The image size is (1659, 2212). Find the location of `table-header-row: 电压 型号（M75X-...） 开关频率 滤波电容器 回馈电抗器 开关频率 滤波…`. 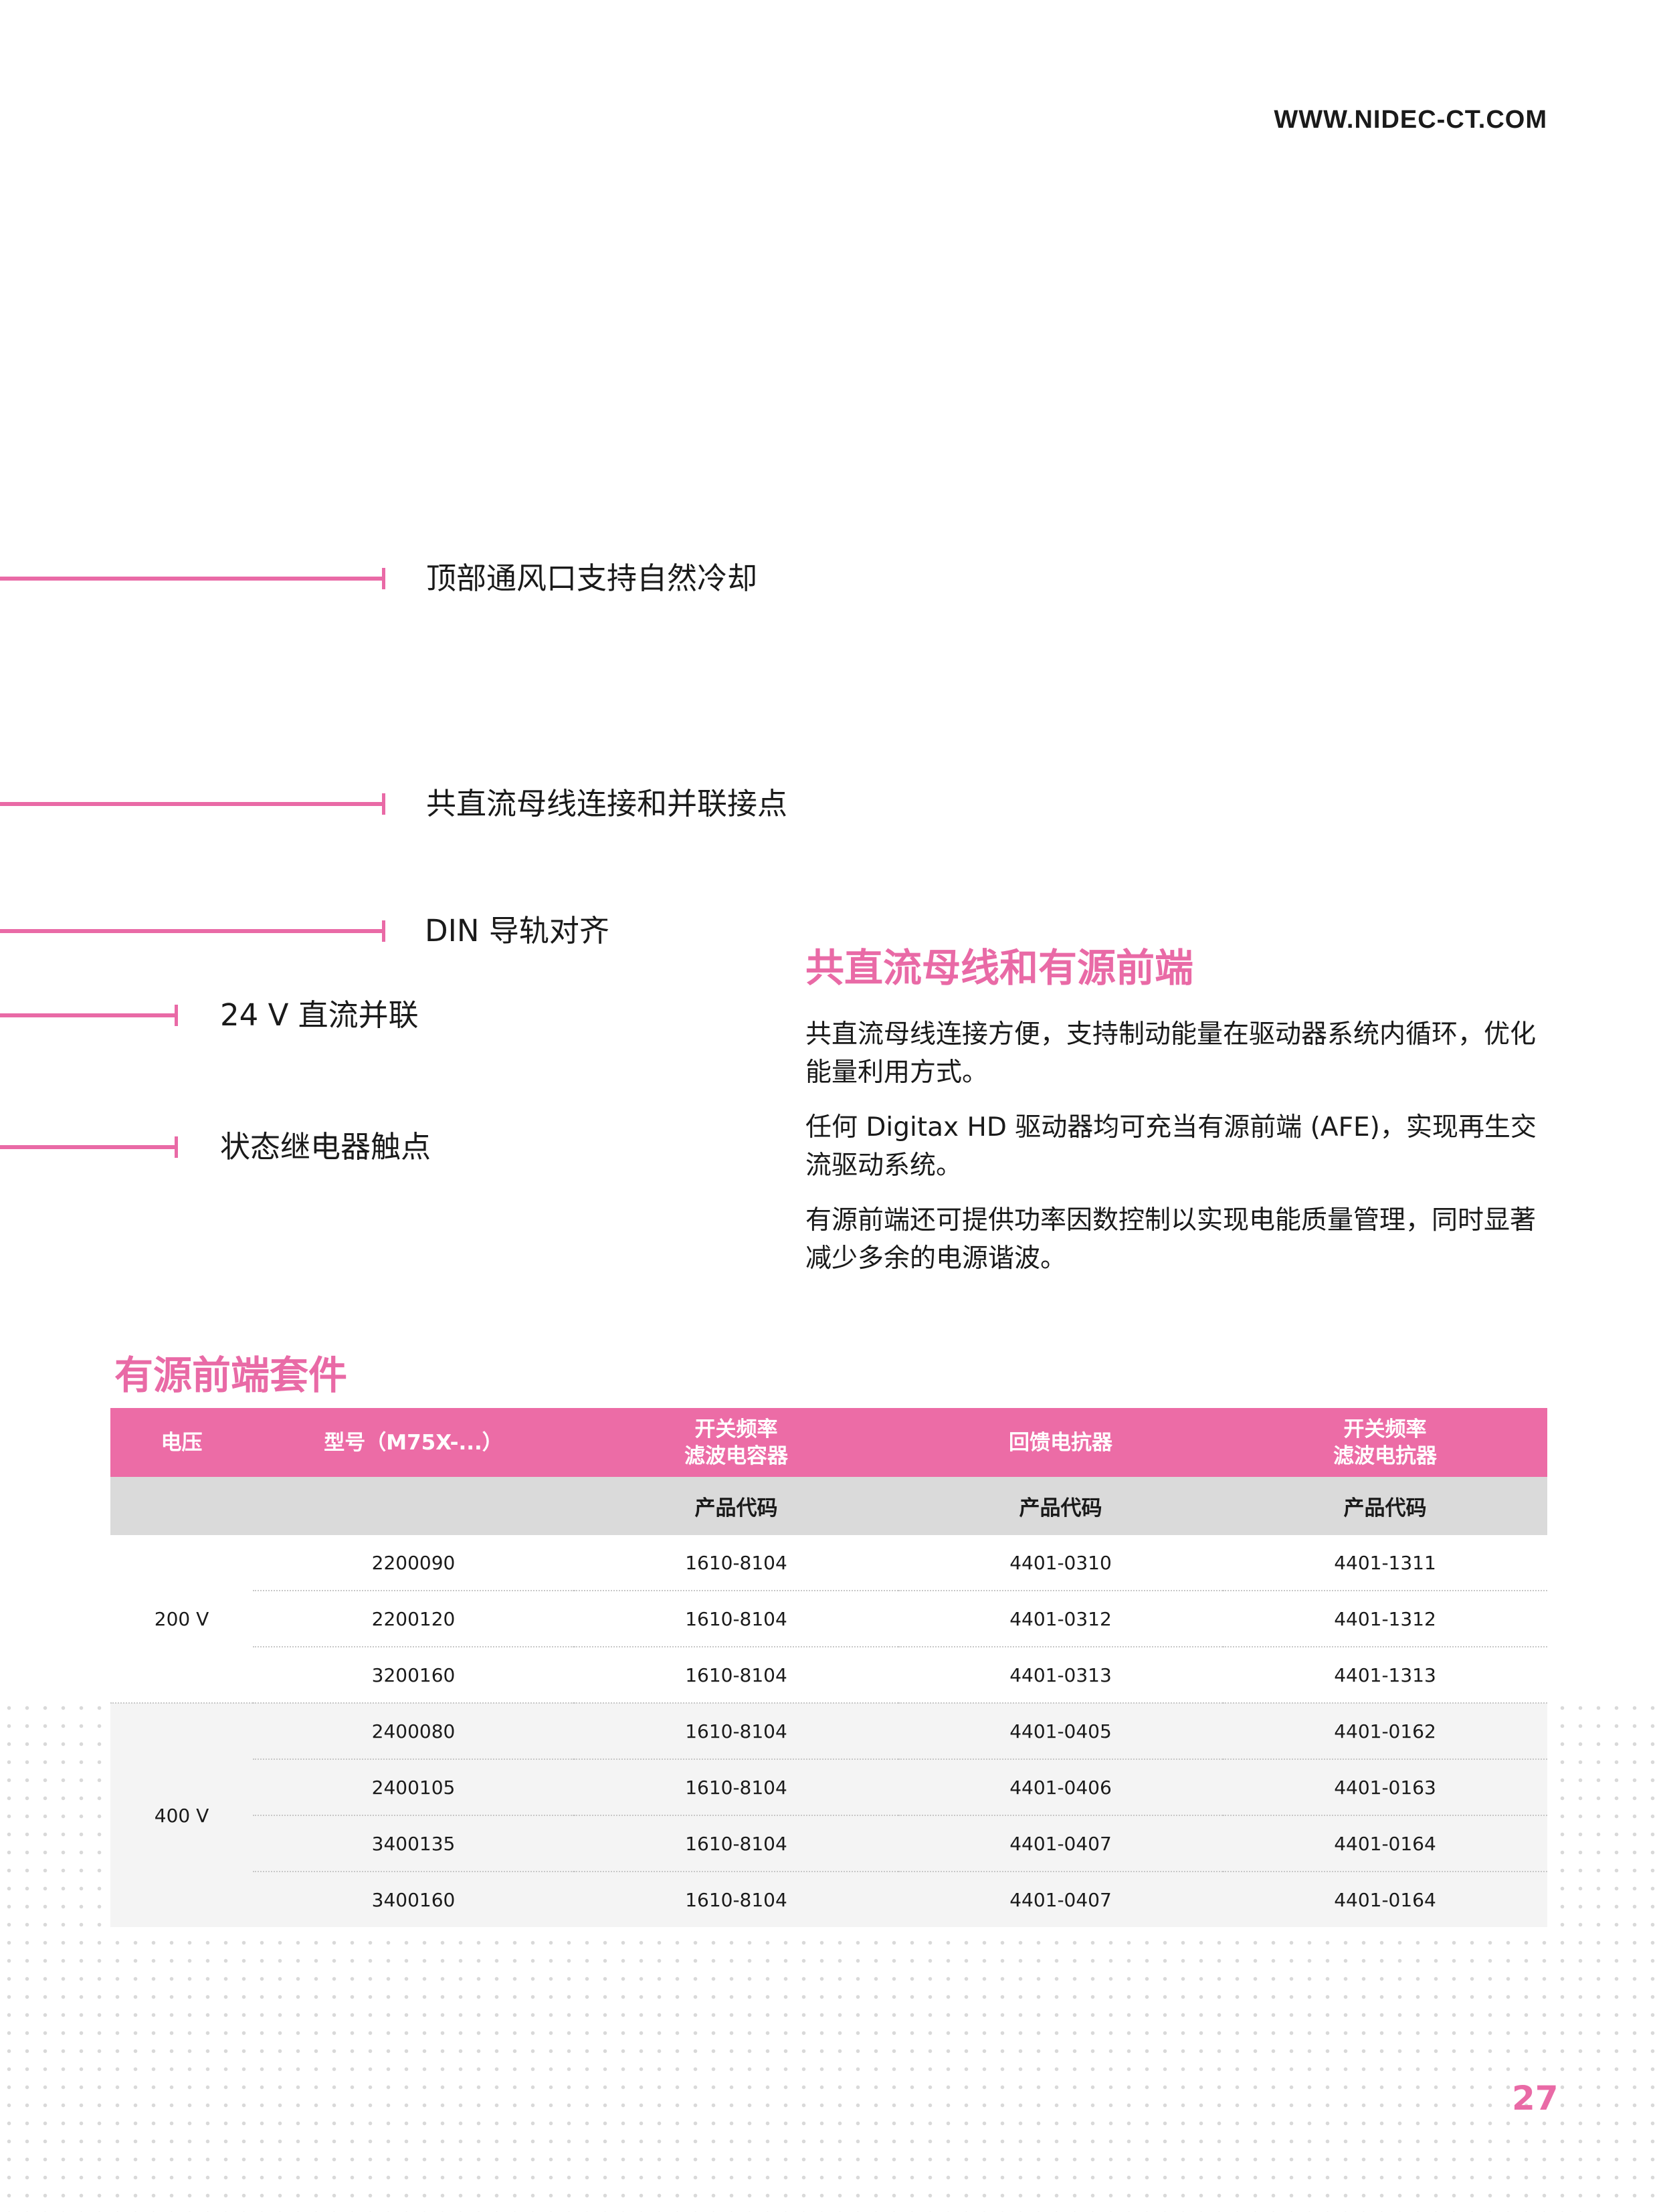

table-header-row: 电压 型号（M75X-...） 开关频率 滤波电容器 回馈电抗器 开关频率 滤波… is located at coordinates (828, 1443).